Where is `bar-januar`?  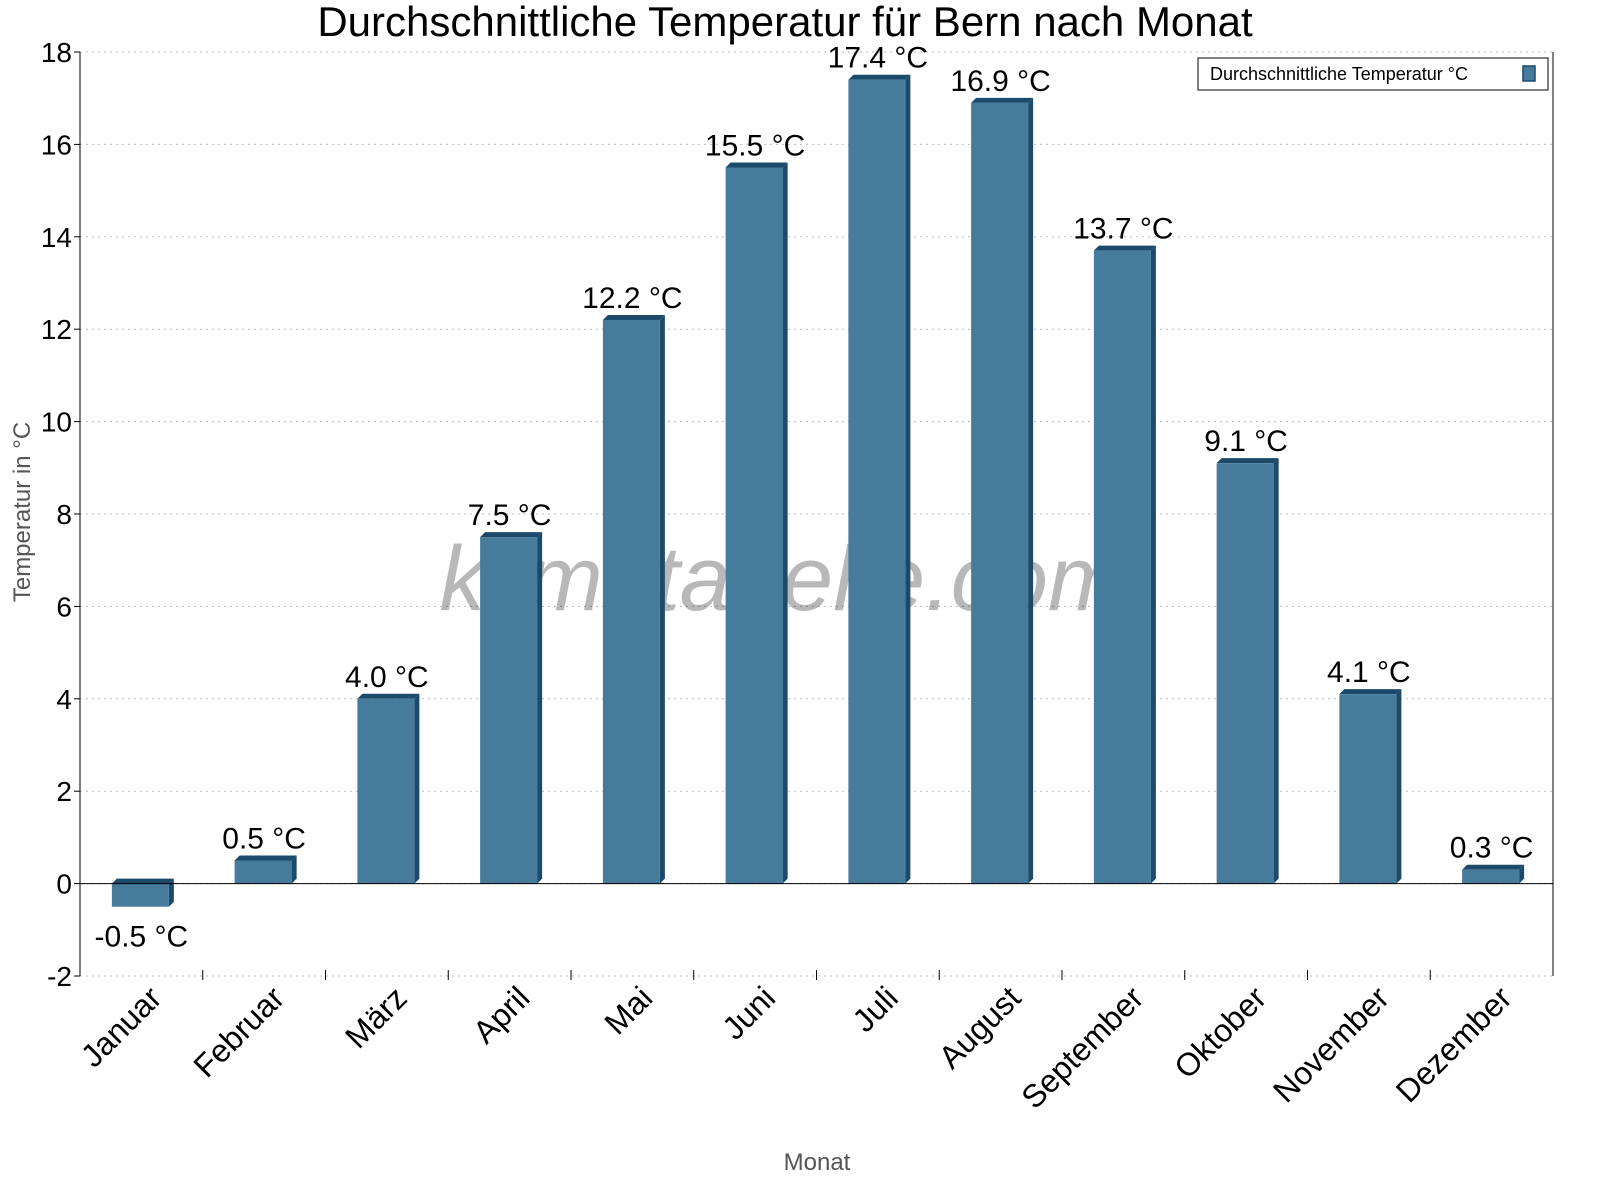 bar-januar is located at coordinates (142, 892).